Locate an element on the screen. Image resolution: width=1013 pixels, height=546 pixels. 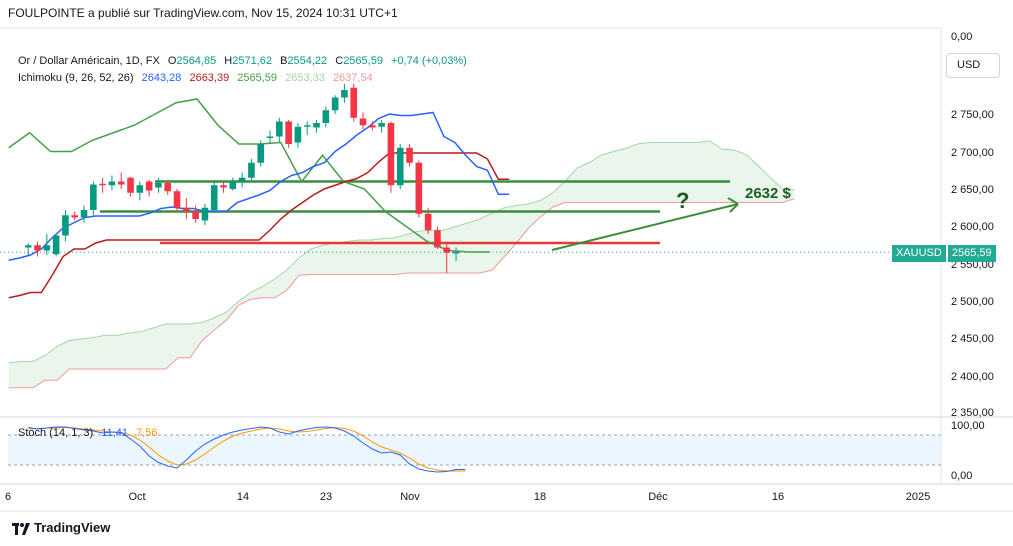
price-tick-label: 0,00 is located at coordinates (961, 37).